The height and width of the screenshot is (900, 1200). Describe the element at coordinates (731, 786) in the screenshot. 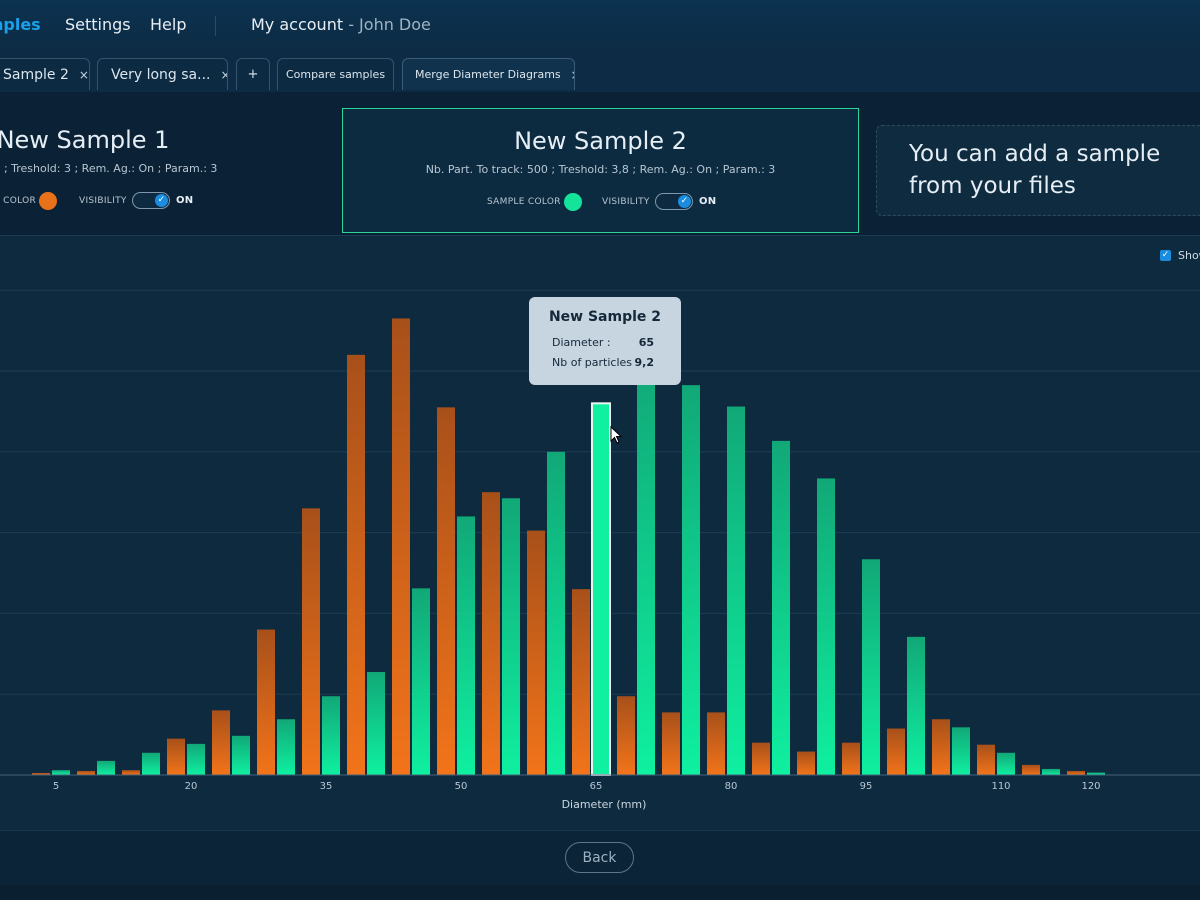

I see `x-tick-label: 80` at that location.